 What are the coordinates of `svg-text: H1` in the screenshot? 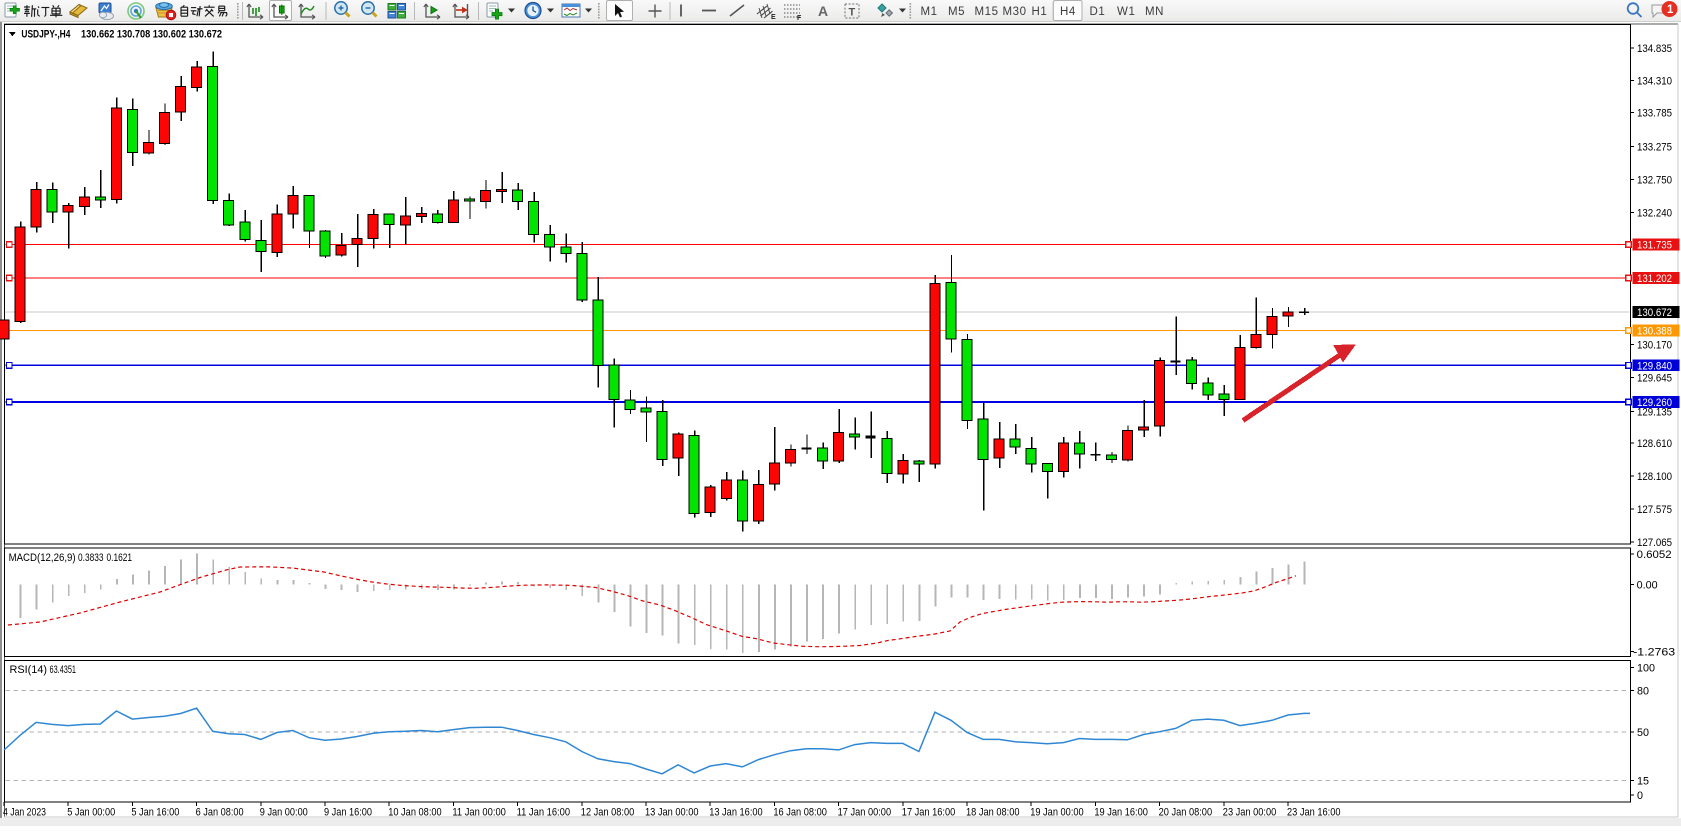 It's located at (1040, 12).